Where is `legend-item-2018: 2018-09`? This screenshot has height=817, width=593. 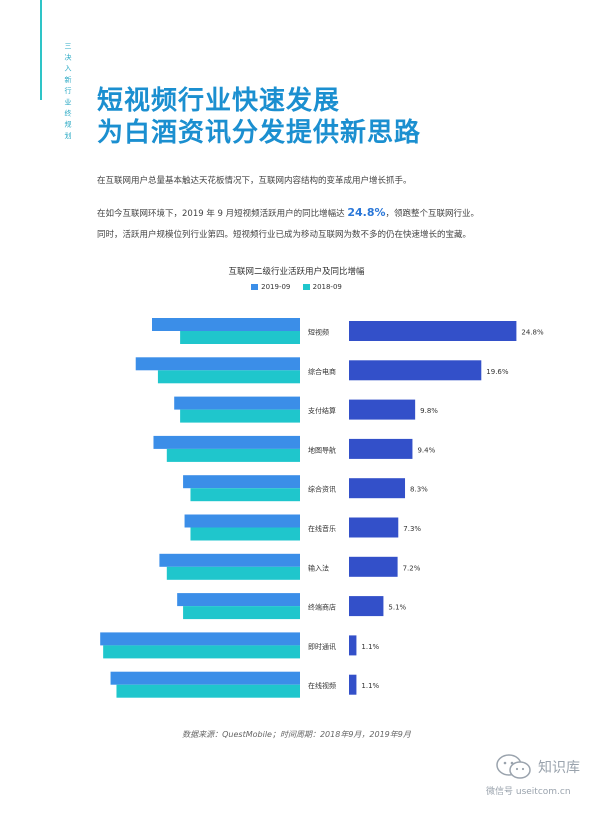
legend-item-2018: 2018-09 is located at coordinates (322, 287).